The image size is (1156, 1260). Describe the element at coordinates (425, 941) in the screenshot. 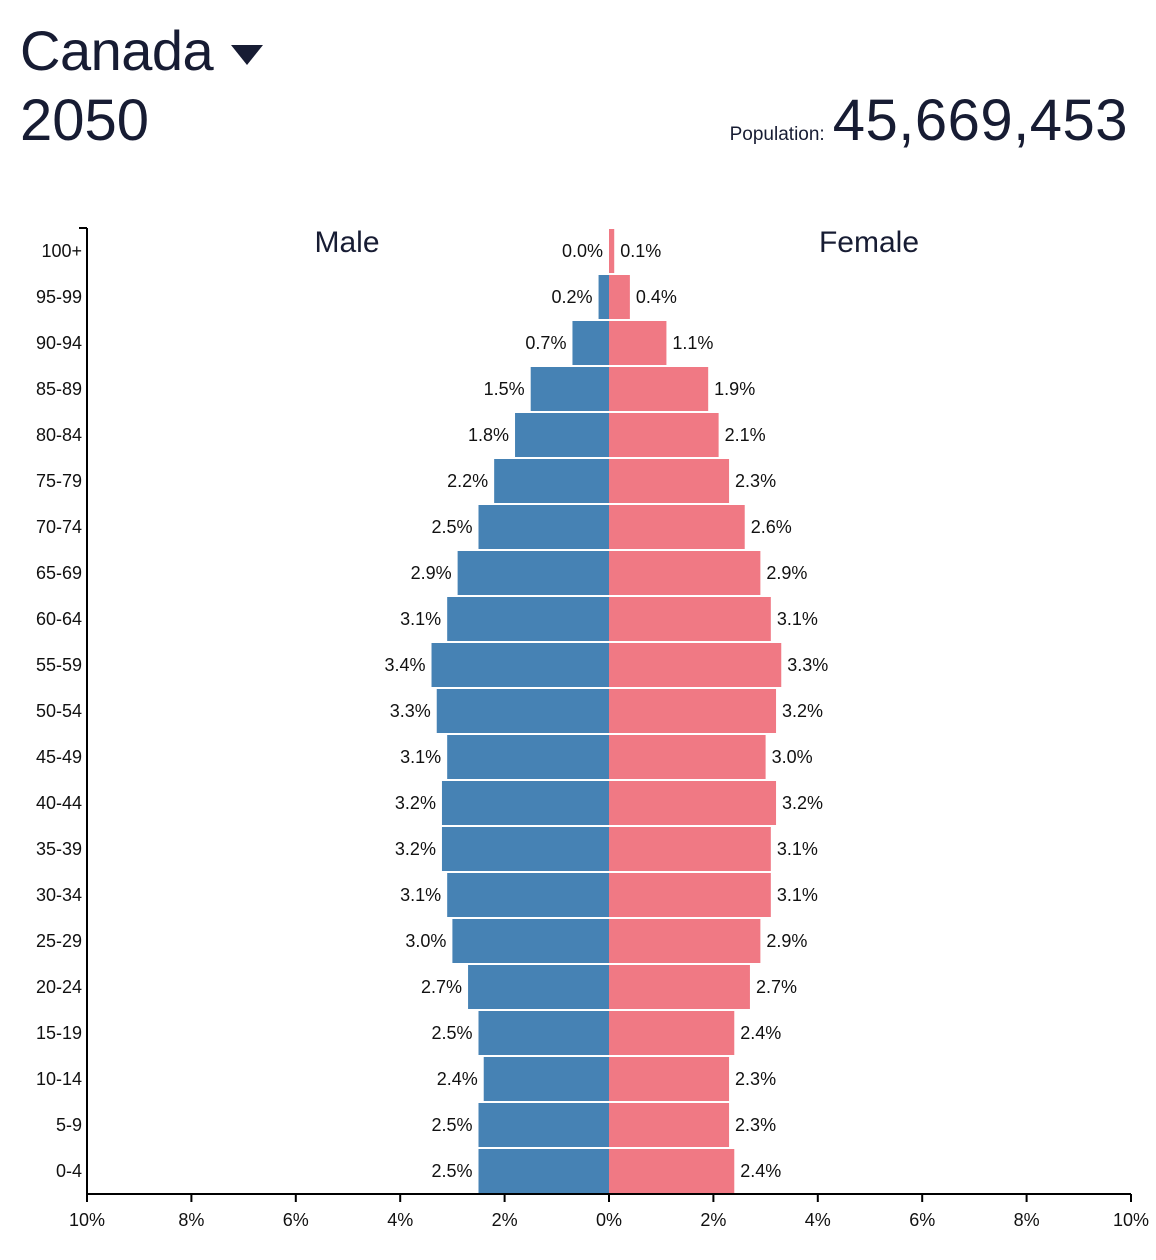

I see `male-value-label: 3.0%` at that location.